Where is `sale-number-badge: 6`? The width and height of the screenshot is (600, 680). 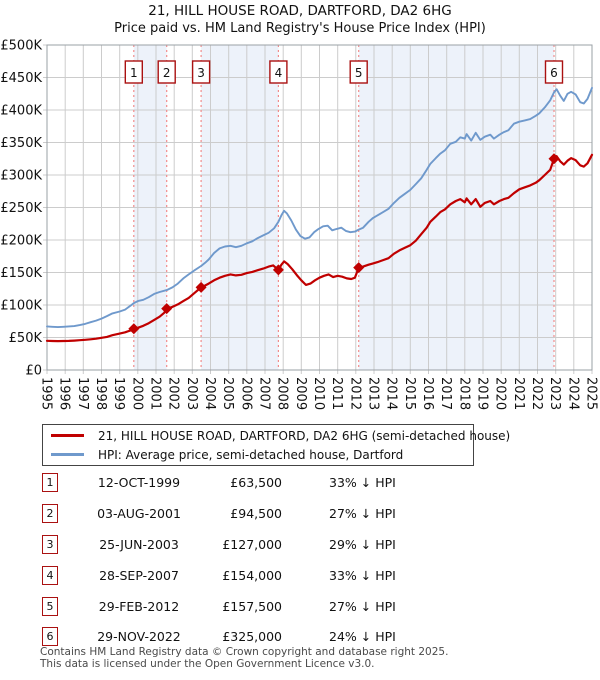 sale-number-badge: 6 is located at coordinates (50, 637).